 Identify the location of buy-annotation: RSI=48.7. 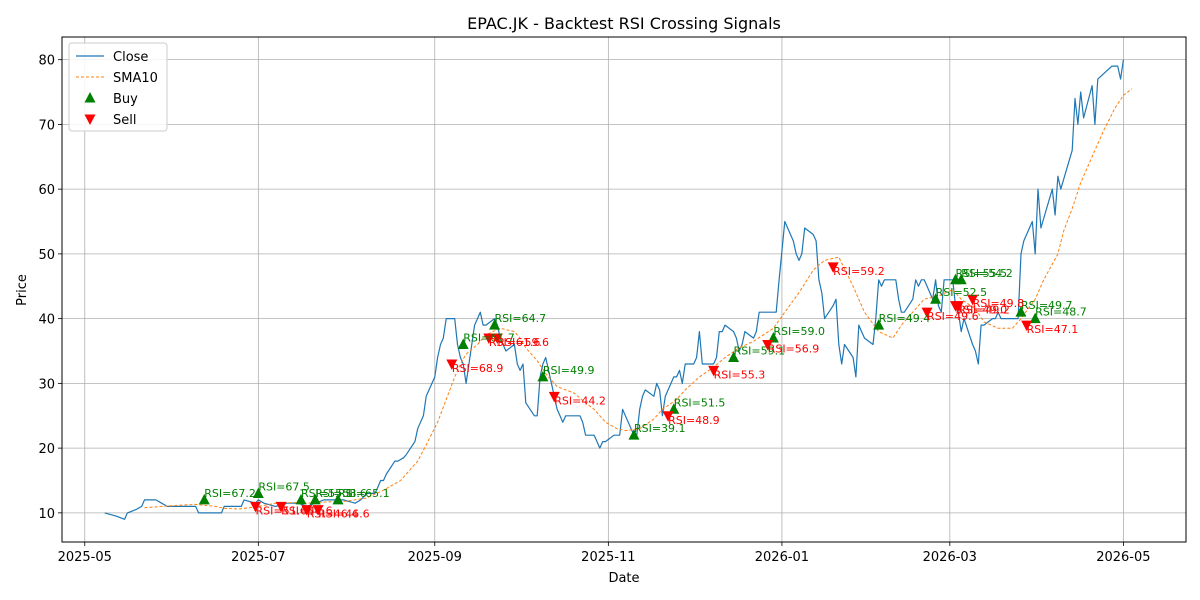
(1061, 312).